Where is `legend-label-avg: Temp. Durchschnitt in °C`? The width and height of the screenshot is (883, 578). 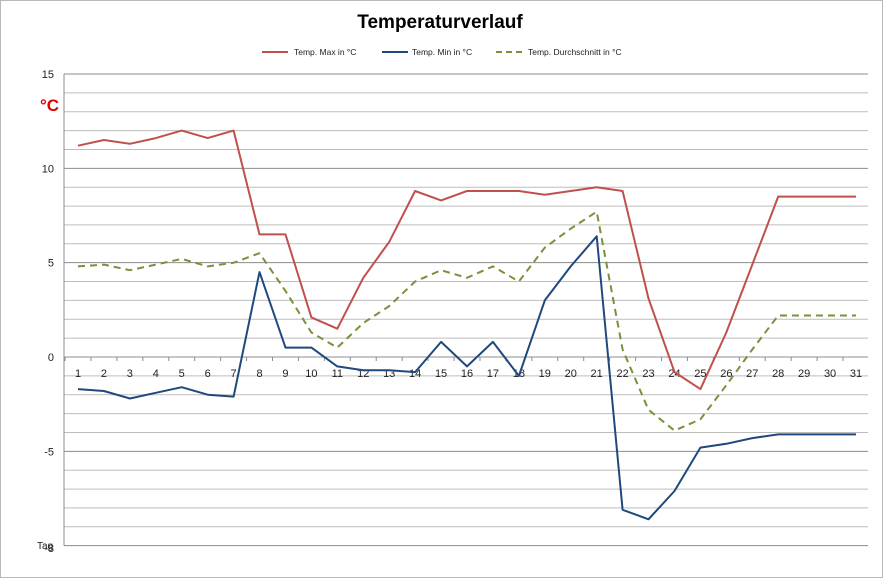
legend-label-avg: Temp. Durchschnitt in °C is located at coordinates (575, 52).